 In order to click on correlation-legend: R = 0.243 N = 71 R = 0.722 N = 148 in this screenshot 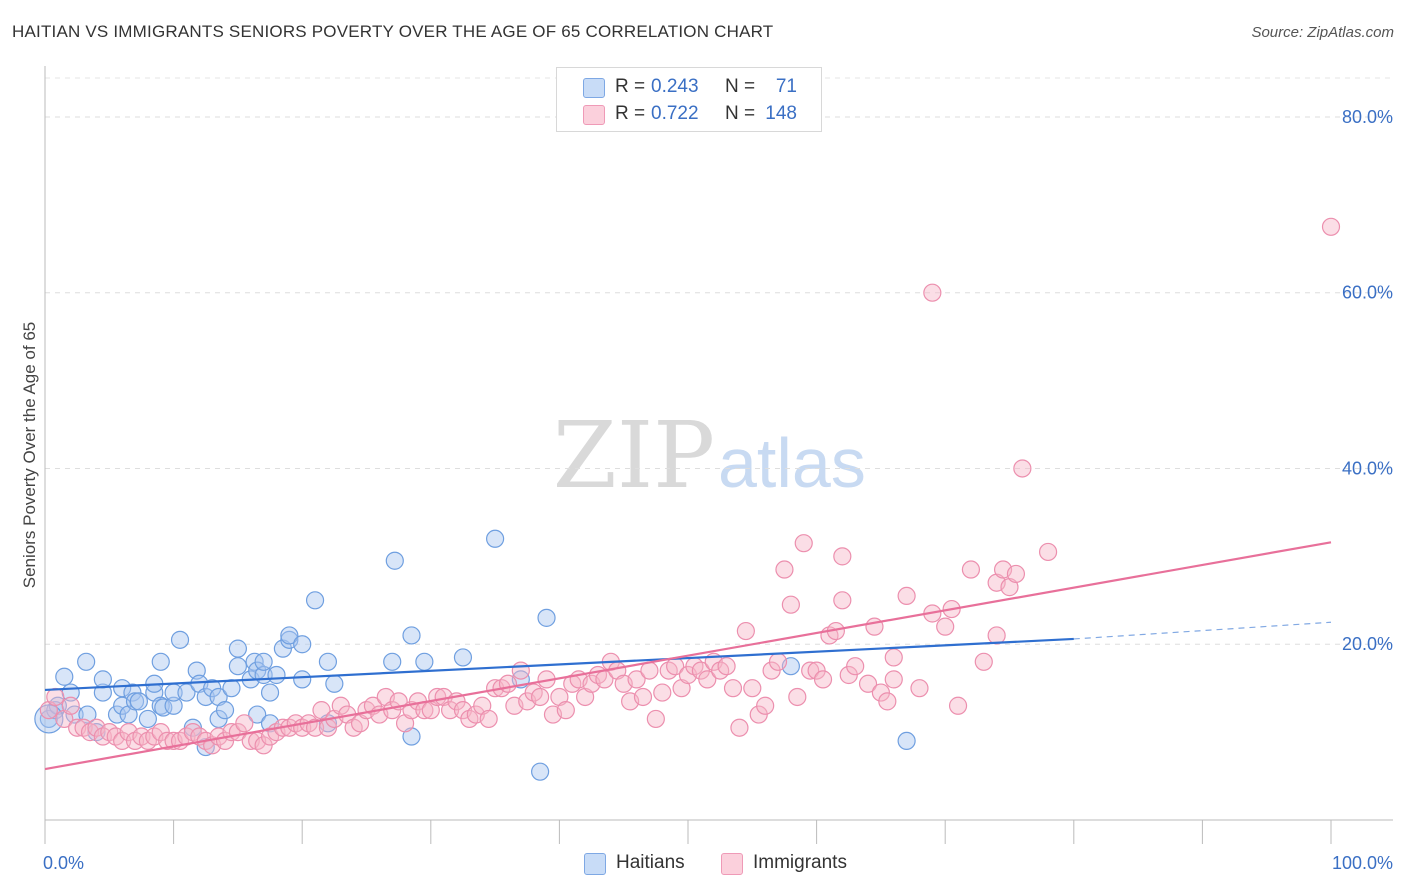, I will do `click(689, 99)`.